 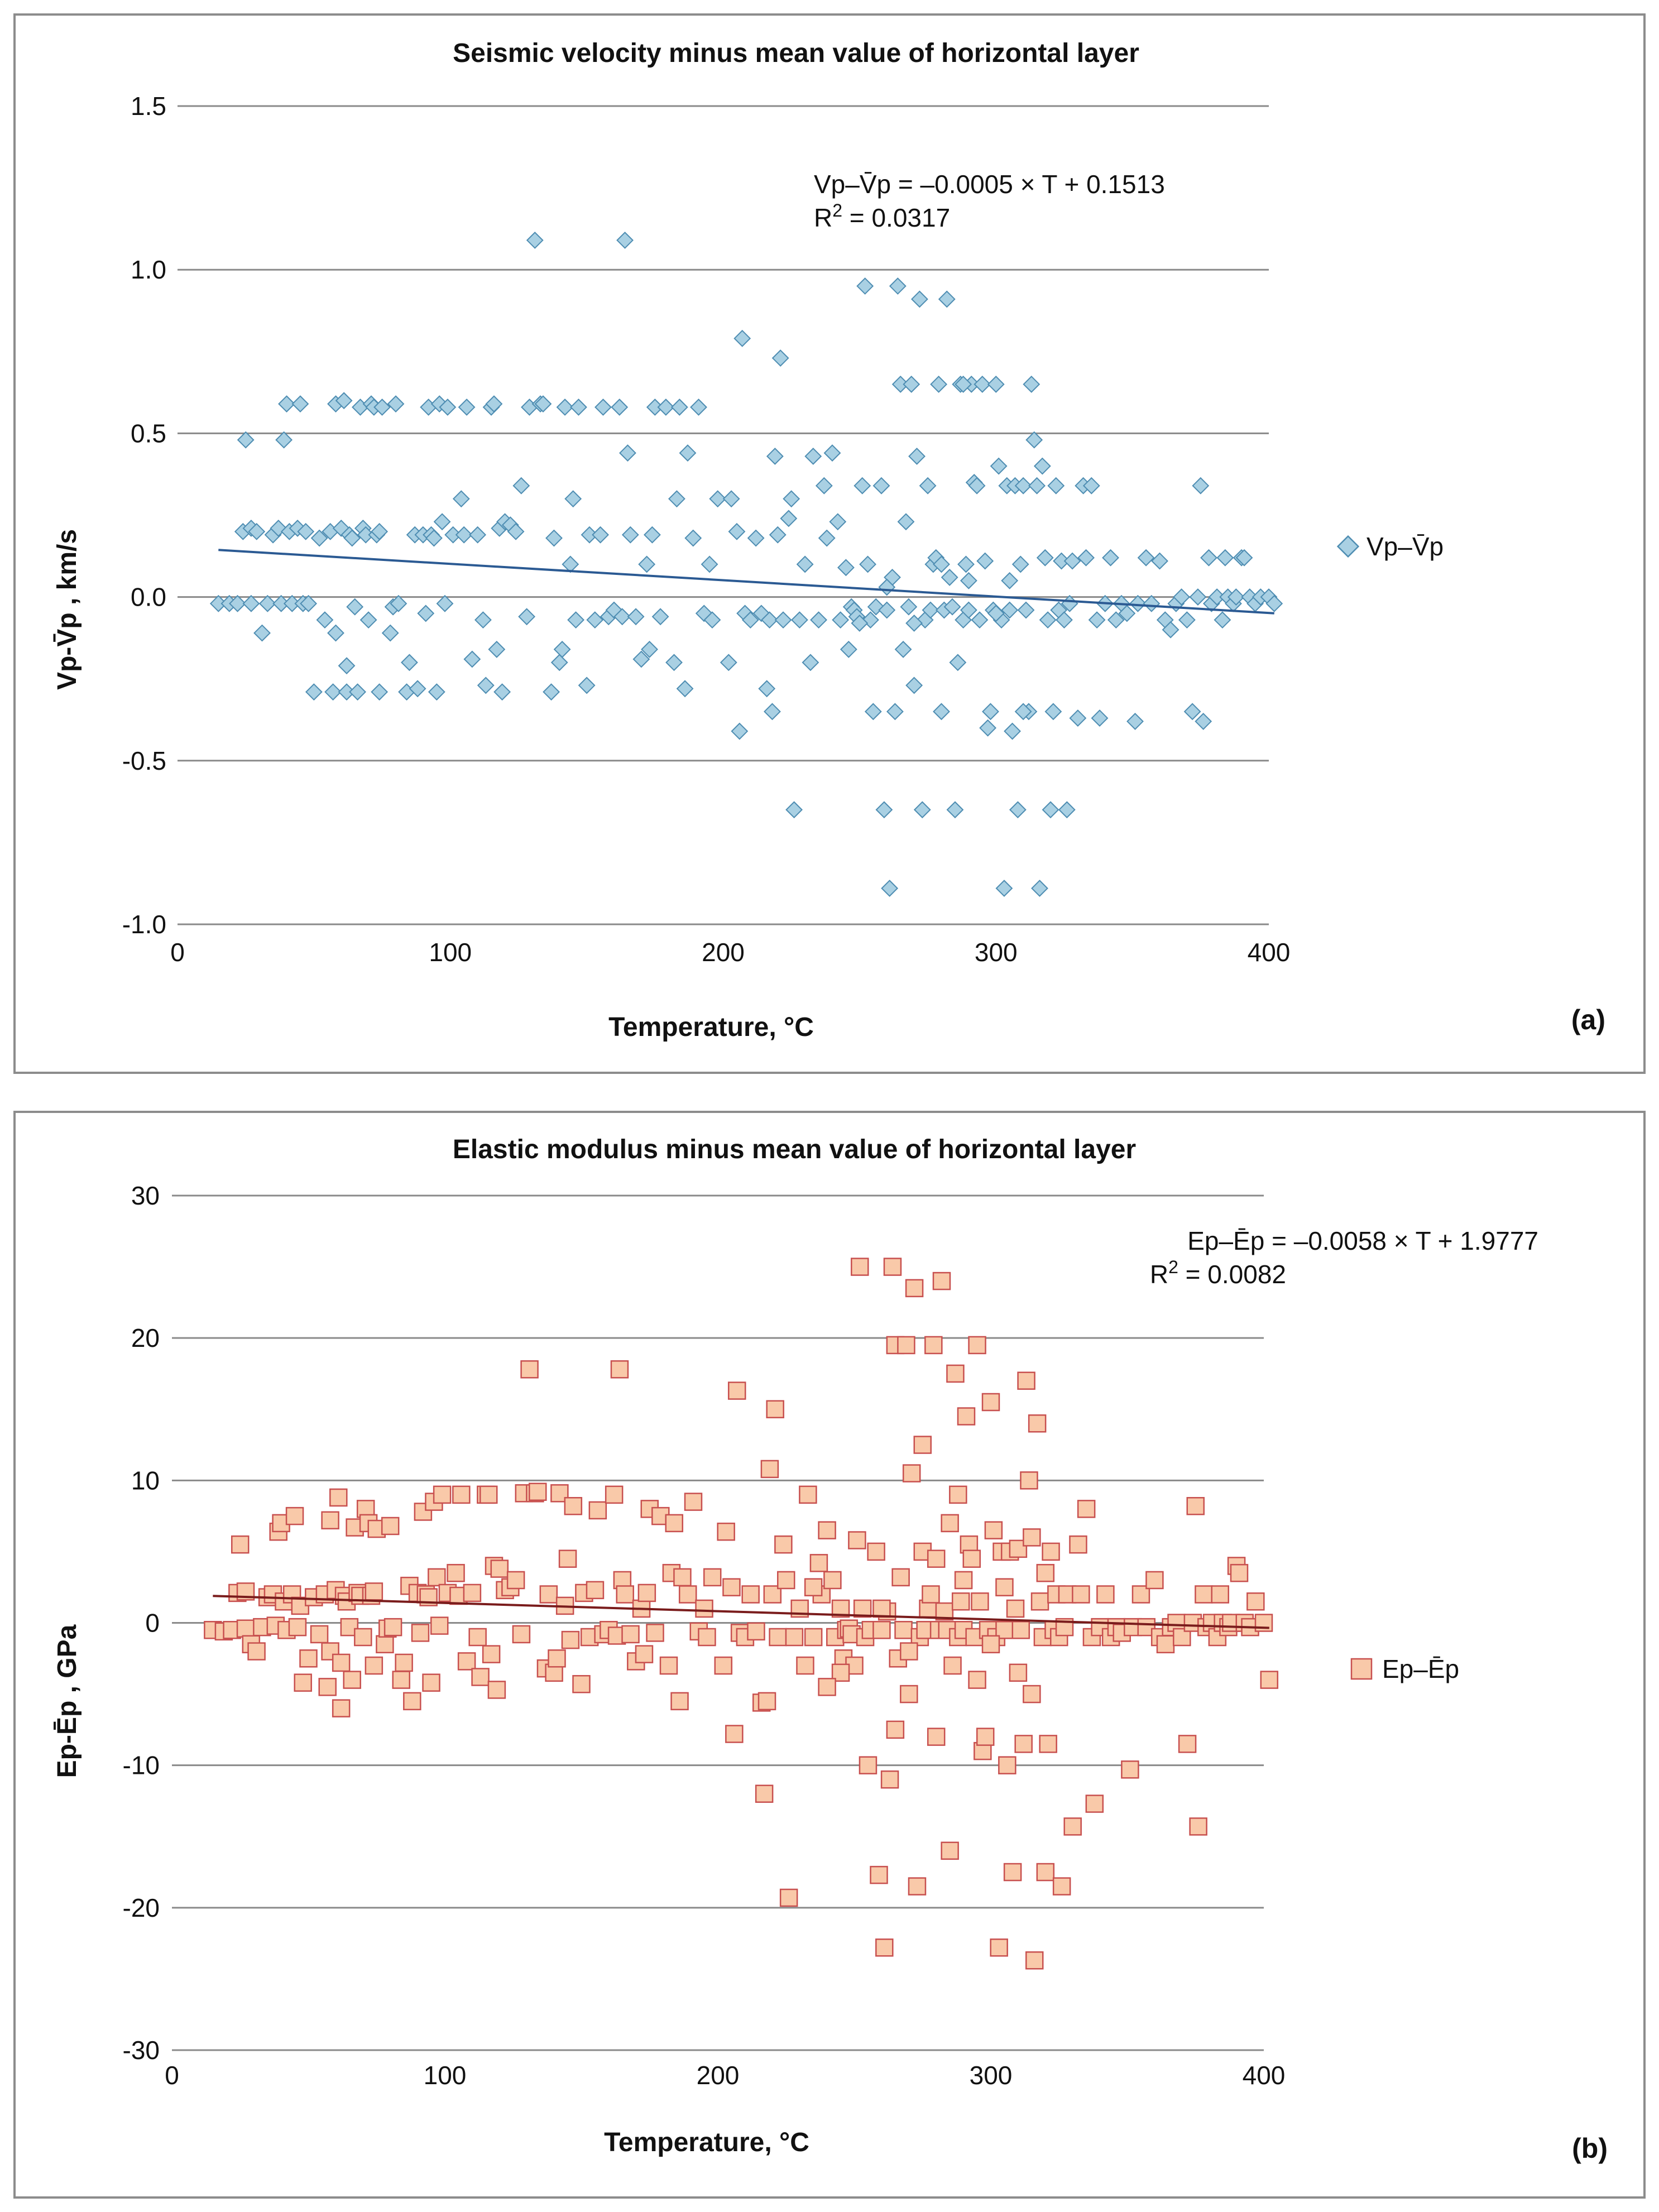 I want to click on chart-a-legend: Vp–V̄p, so click(x=1390, y=547).